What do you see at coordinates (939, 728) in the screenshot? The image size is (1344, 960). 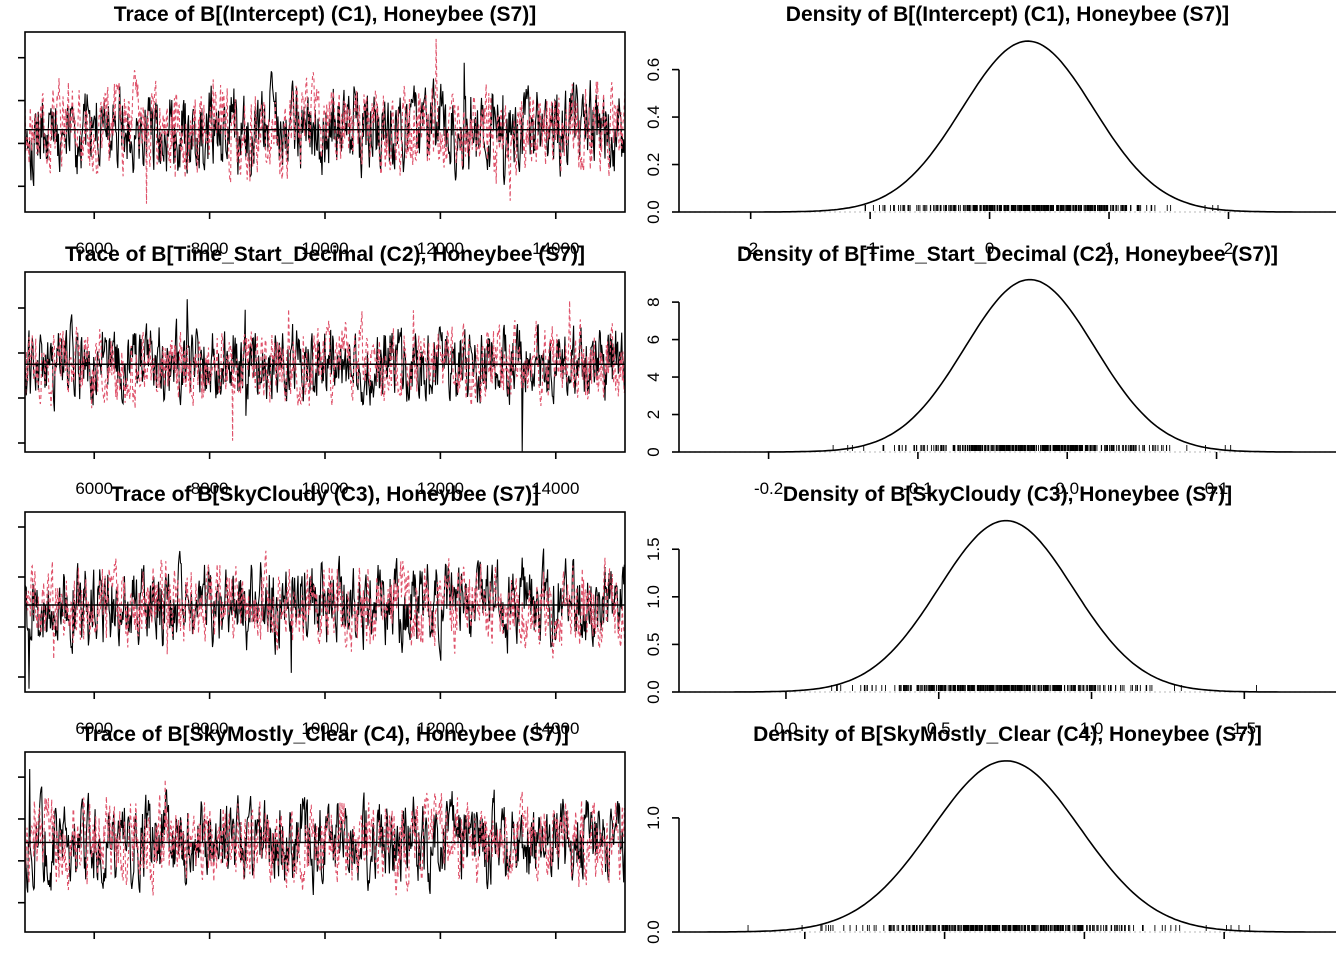 I see `x-tick-label: 0.5` at bounding box center [939, 728].